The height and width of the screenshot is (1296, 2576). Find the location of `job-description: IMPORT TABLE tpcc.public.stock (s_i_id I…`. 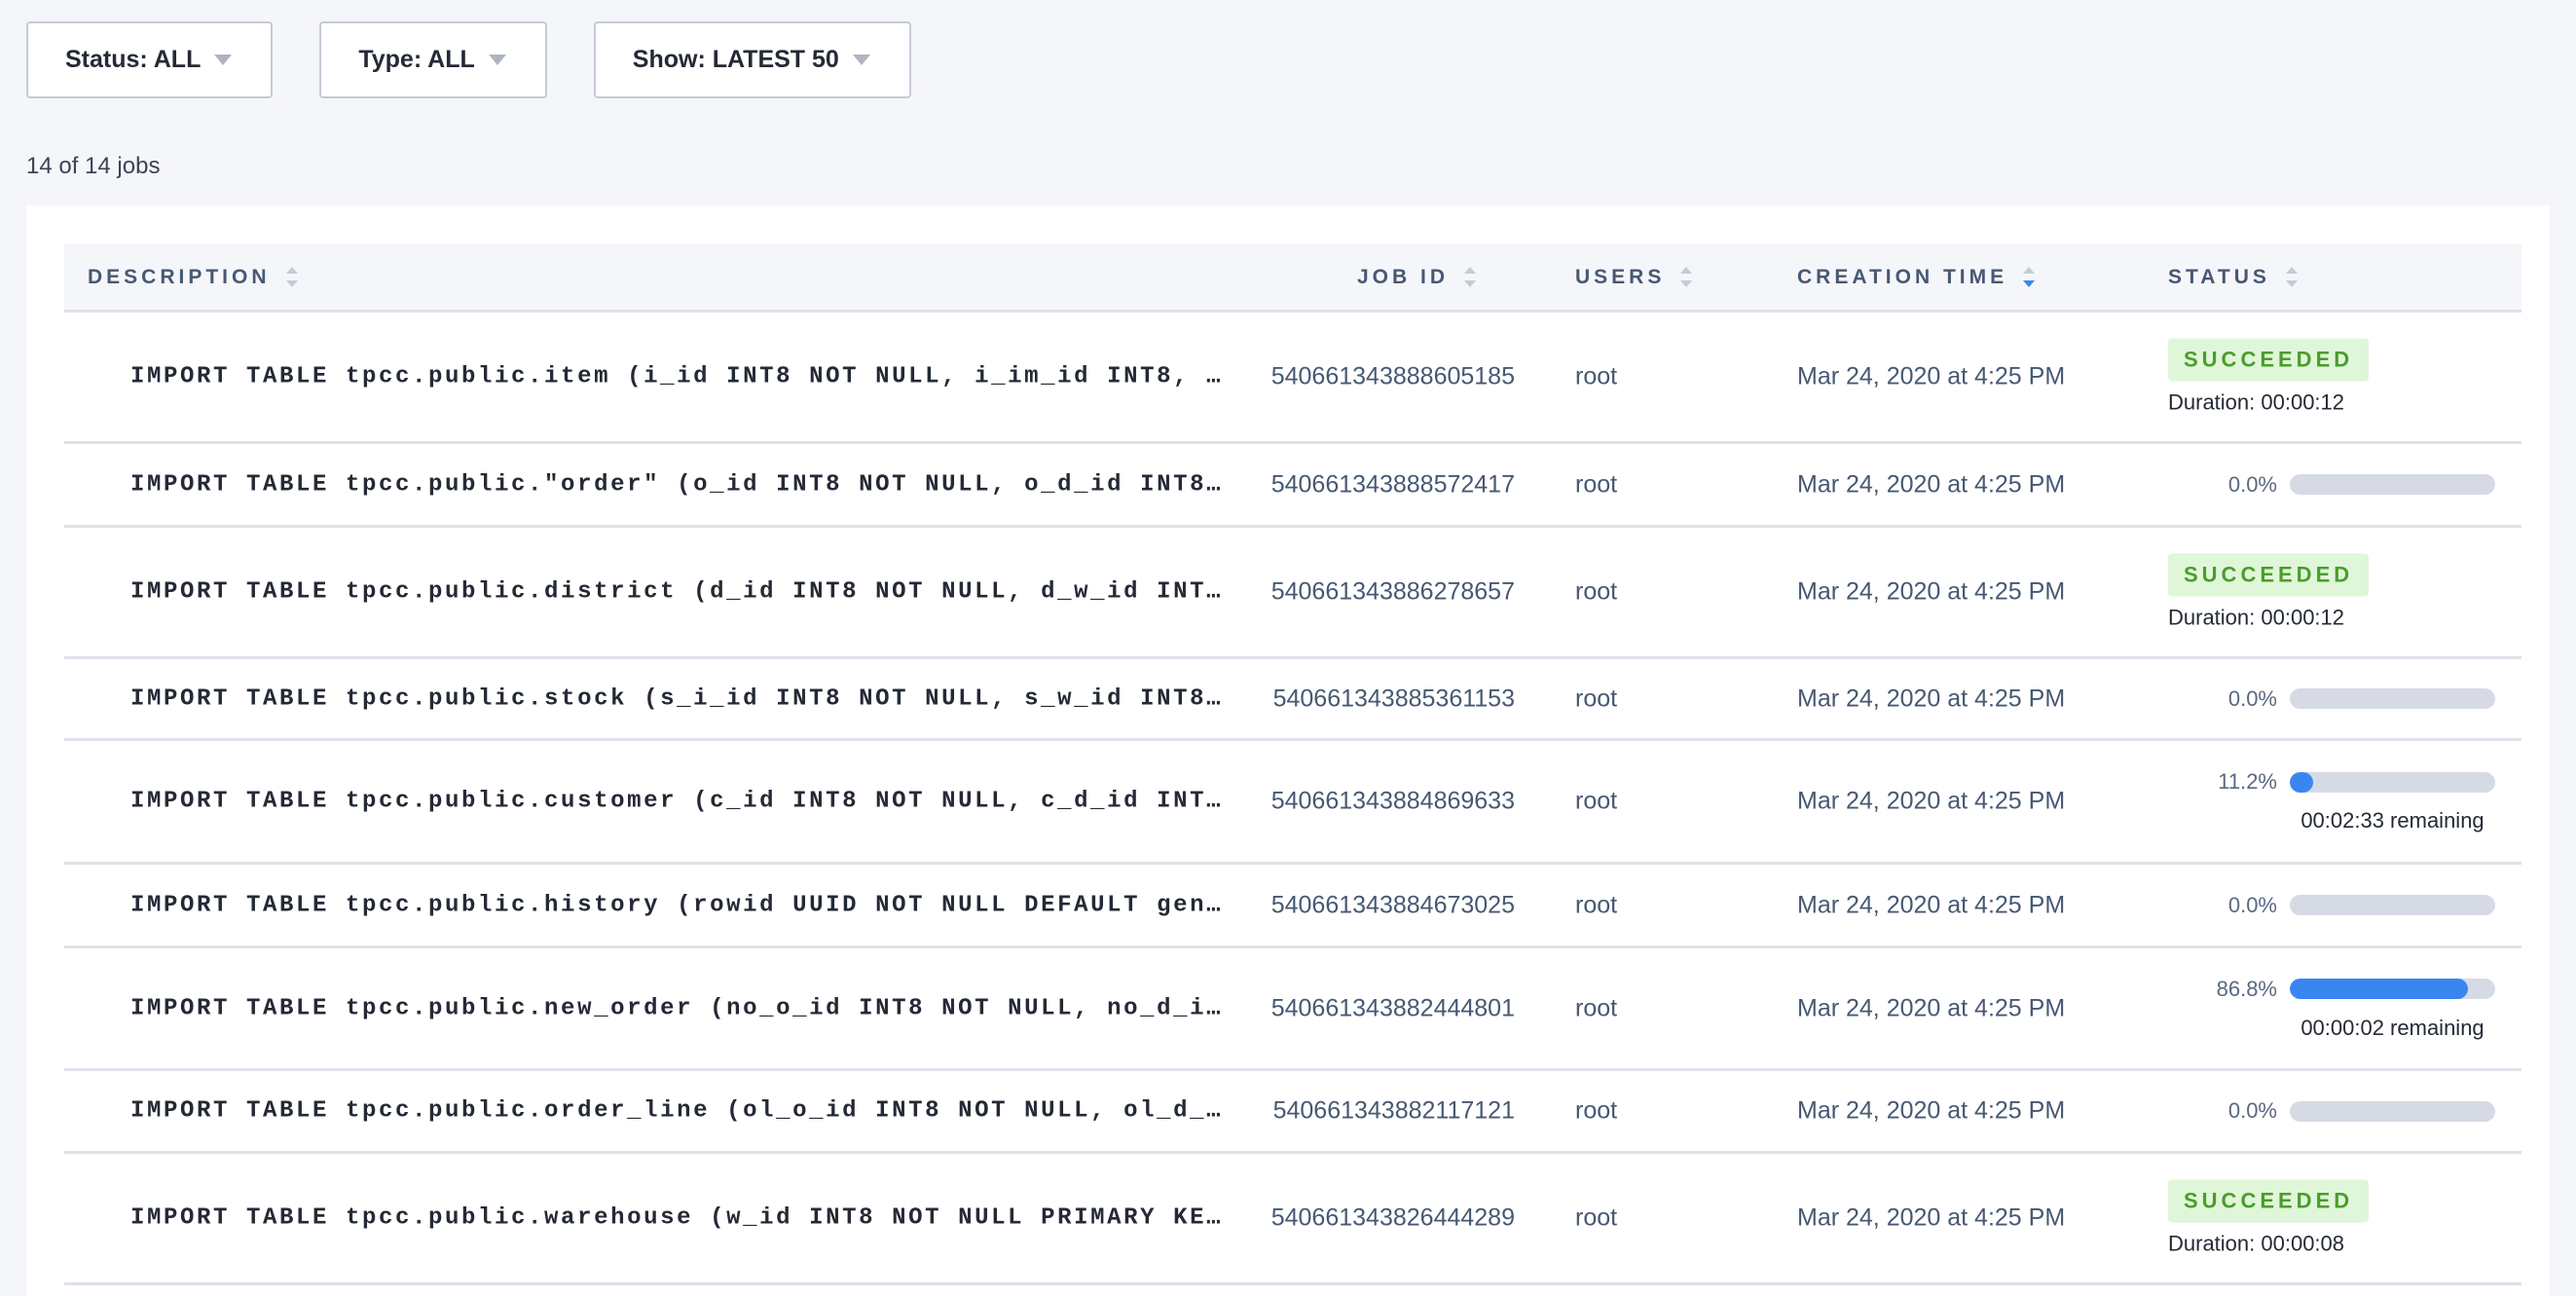

job-description: IMPORT TABLE tpcc.public.stock (s_i_id I… is located at coordinates (677, 698).